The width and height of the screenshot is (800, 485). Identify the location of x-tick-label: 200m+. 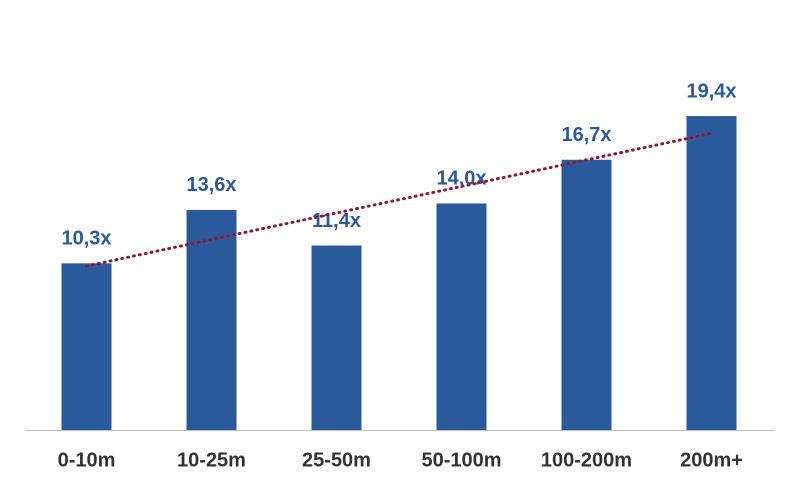
(711, 460).